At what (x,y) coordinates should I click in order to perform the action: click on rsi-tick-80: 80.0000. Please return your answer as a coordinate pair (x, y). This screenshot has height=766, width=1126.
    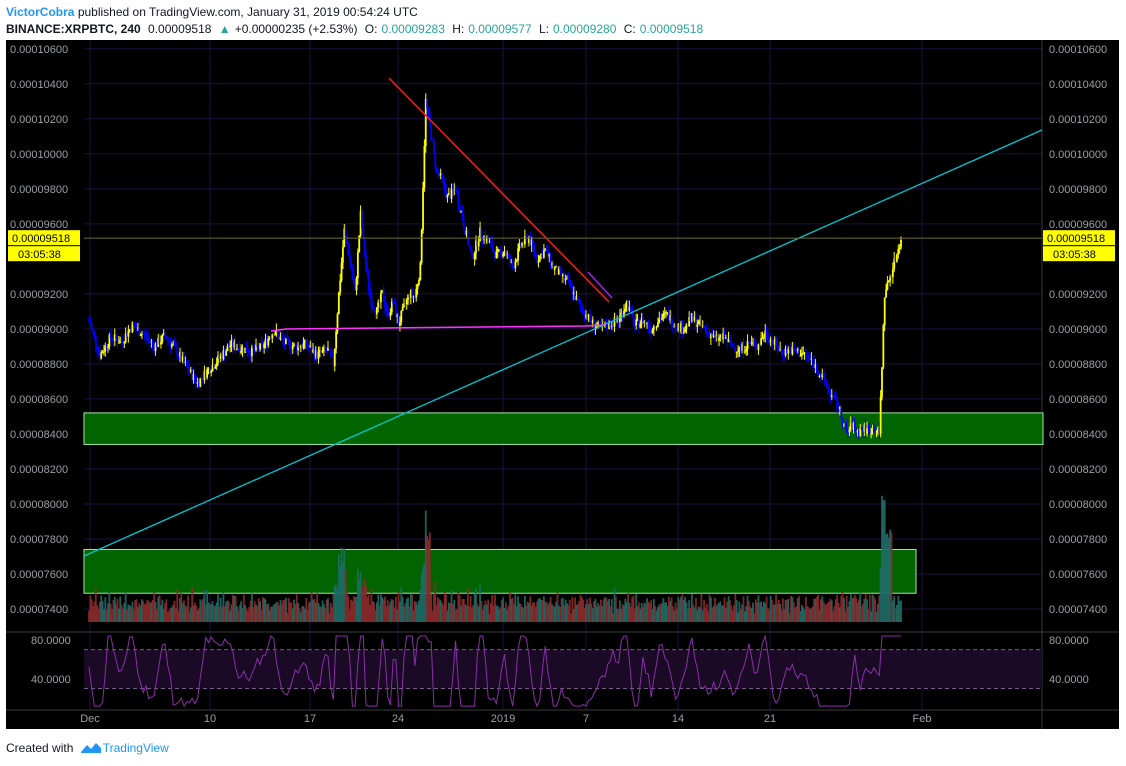
    Looking at the image, I should click on (51, 641).